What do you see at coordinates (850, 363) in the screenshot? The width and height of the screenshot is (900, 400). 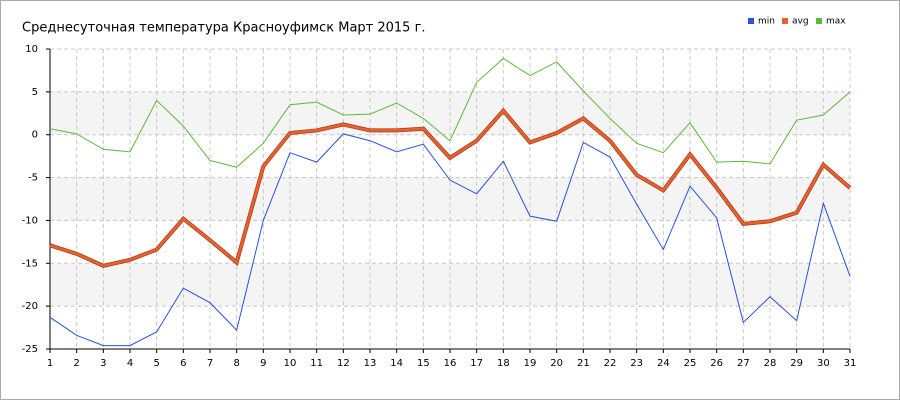 I see `x-tick-label: 31` at bounding box center [850, 363].